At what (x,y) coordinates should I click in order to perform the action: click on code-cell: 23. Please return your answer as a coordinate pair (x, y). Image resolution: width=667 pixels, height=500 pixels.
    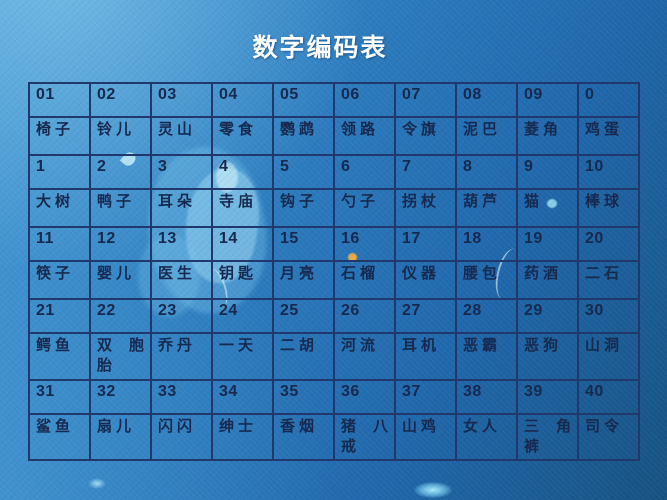
    Looking at the image, I should click on (181, 316).